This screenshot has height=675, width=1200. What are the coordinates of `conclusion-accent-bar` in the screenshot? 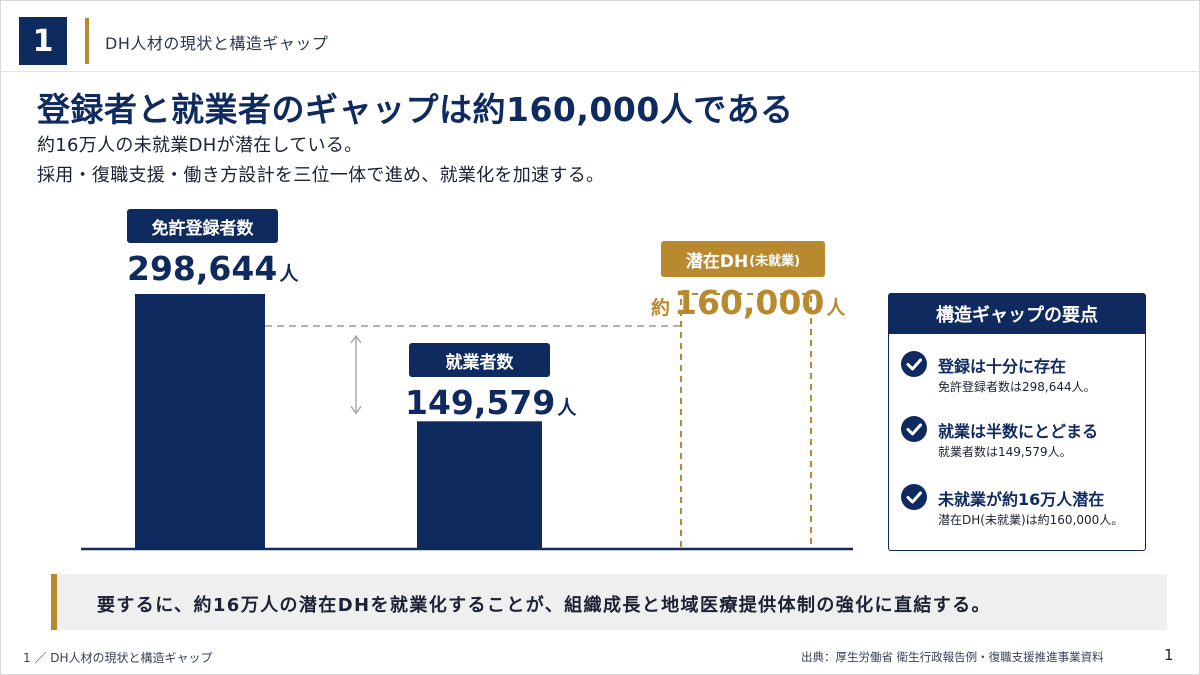 It's located at (54, 602).